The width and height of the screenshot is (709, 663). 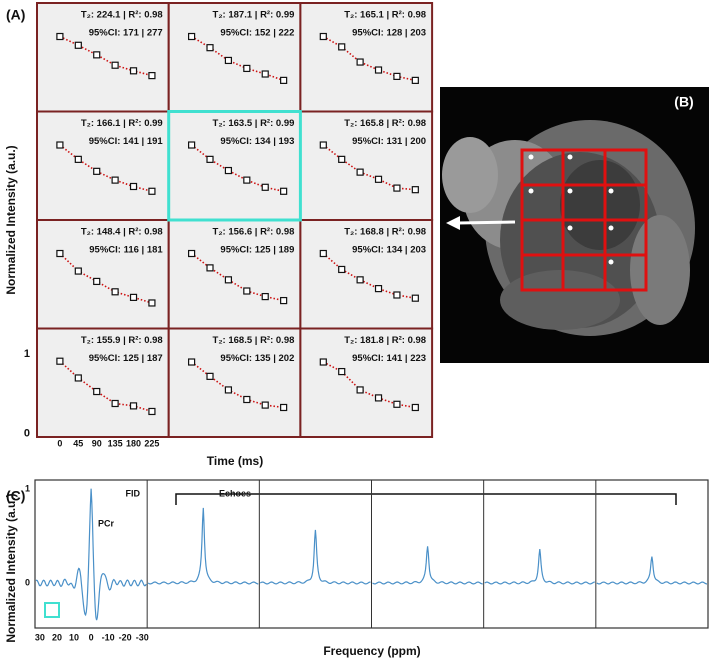 I want to click on x-tick-label: 90, so click(x=97, y=443).